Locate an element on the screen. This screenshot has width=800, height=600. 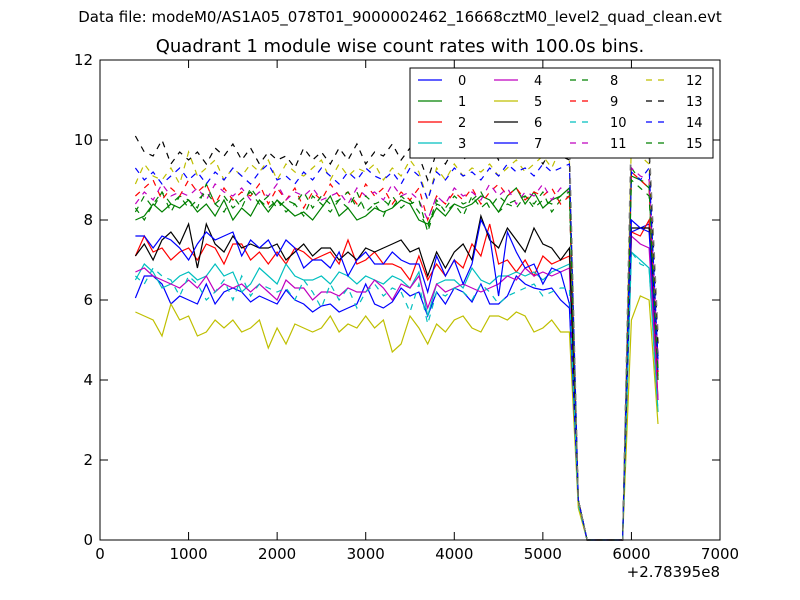
y-tick-label: 6 is located at coordinates (88, 300).